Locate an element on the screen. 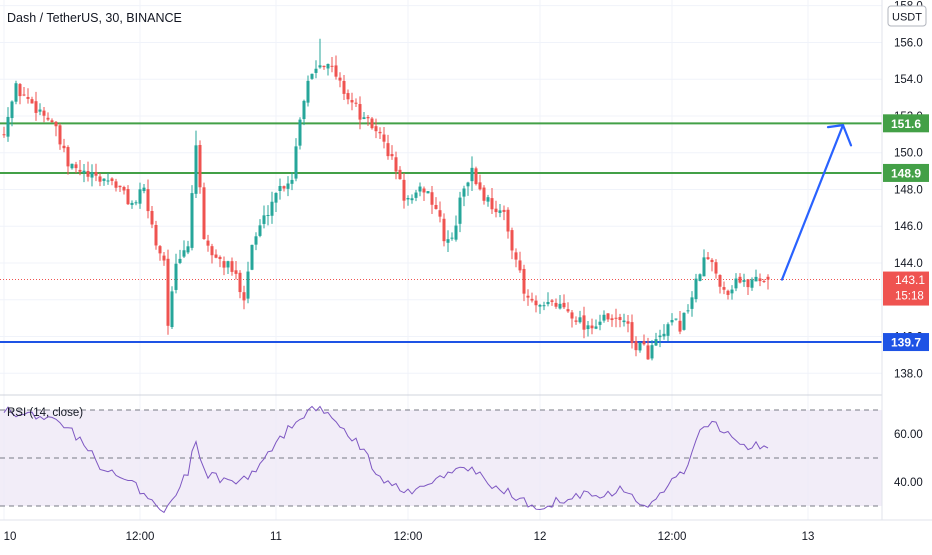  arrow-head is located at coordinates (839, 135).